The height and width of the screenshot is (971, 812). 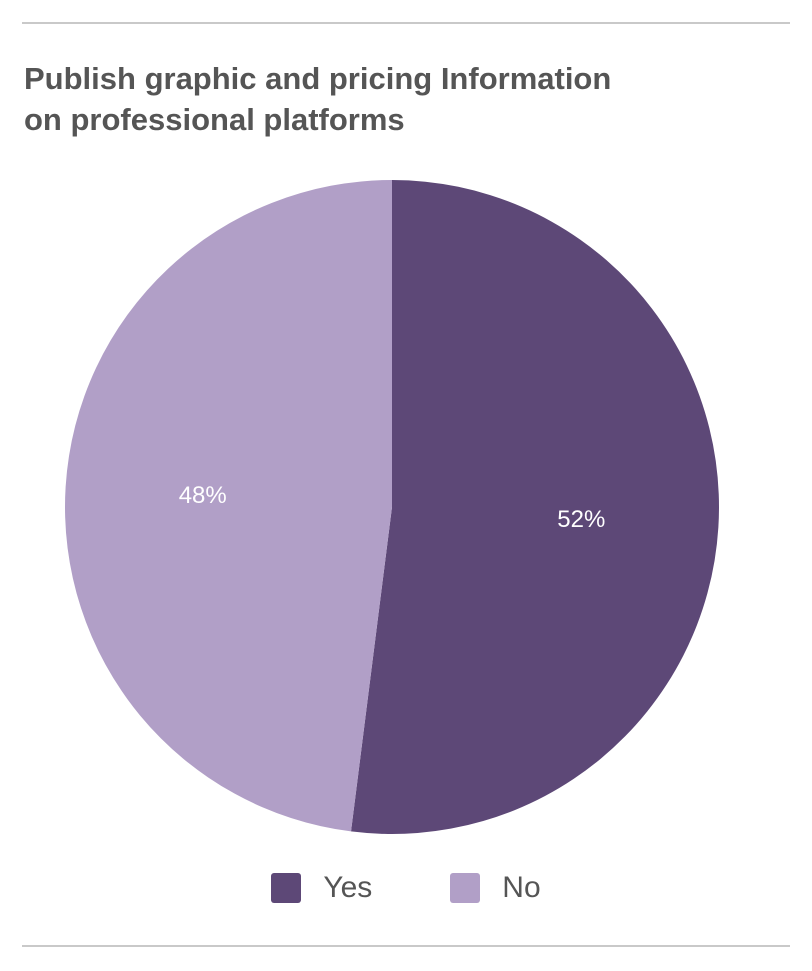 I want to click on chart-title-line-2: on professional platforms, so click(x=214, y=119).